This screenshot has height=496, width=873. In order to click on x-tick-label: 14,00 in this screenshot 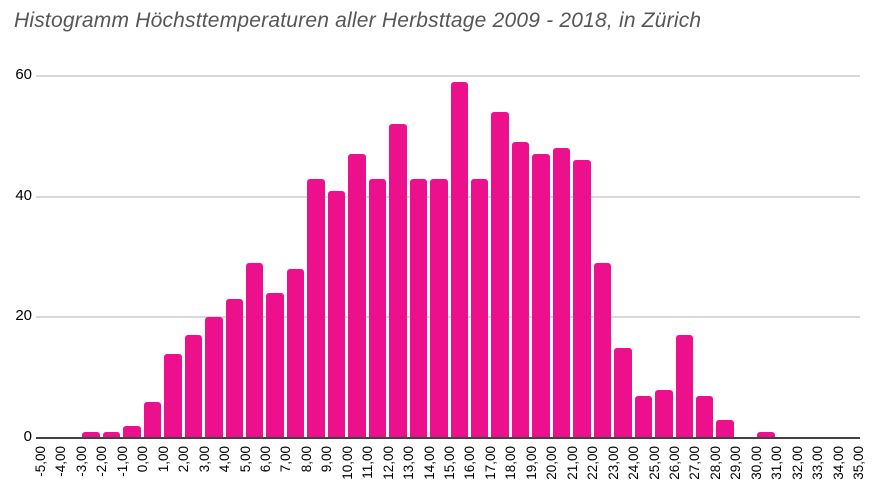, I will do `click(429, 463)`.